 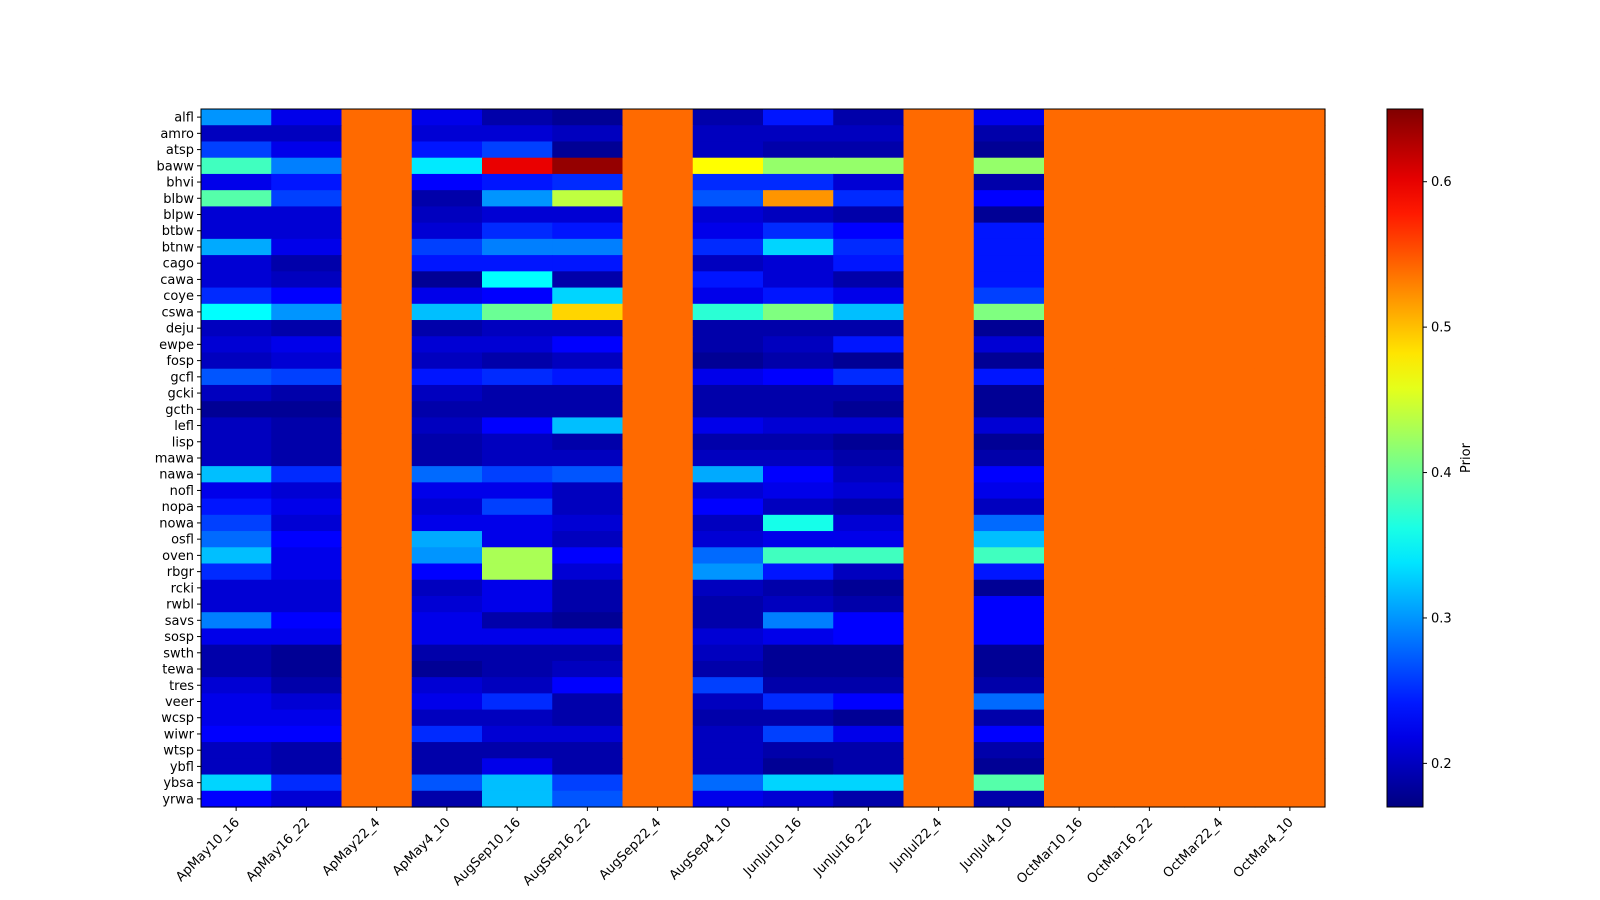 I want to click on column-tick-label: JunJul16_22, so click(x=842, y=847).